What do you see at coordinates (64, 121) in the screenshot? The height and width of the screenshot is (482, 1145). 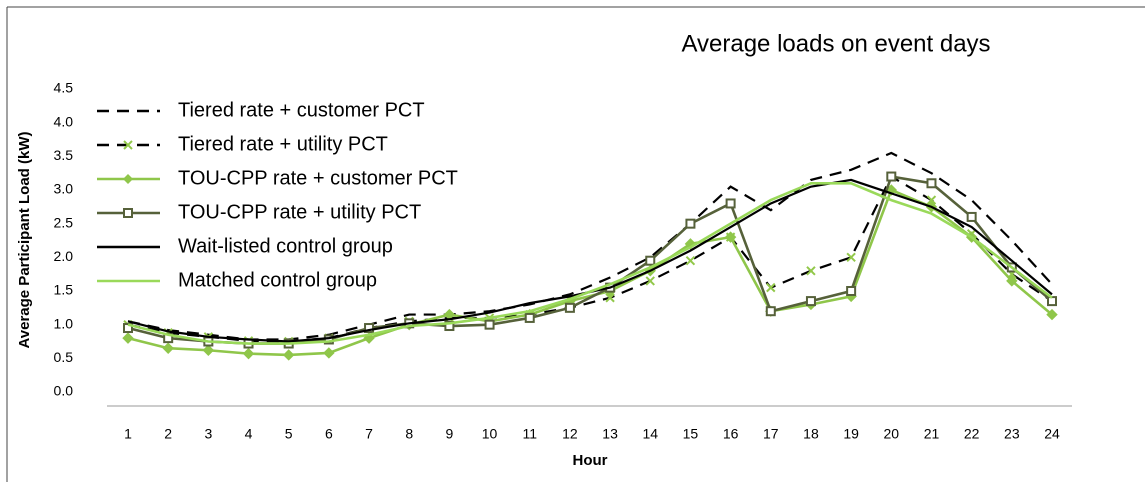 I see `y-tick-label: 4.0` at bounding box center [64, 121].